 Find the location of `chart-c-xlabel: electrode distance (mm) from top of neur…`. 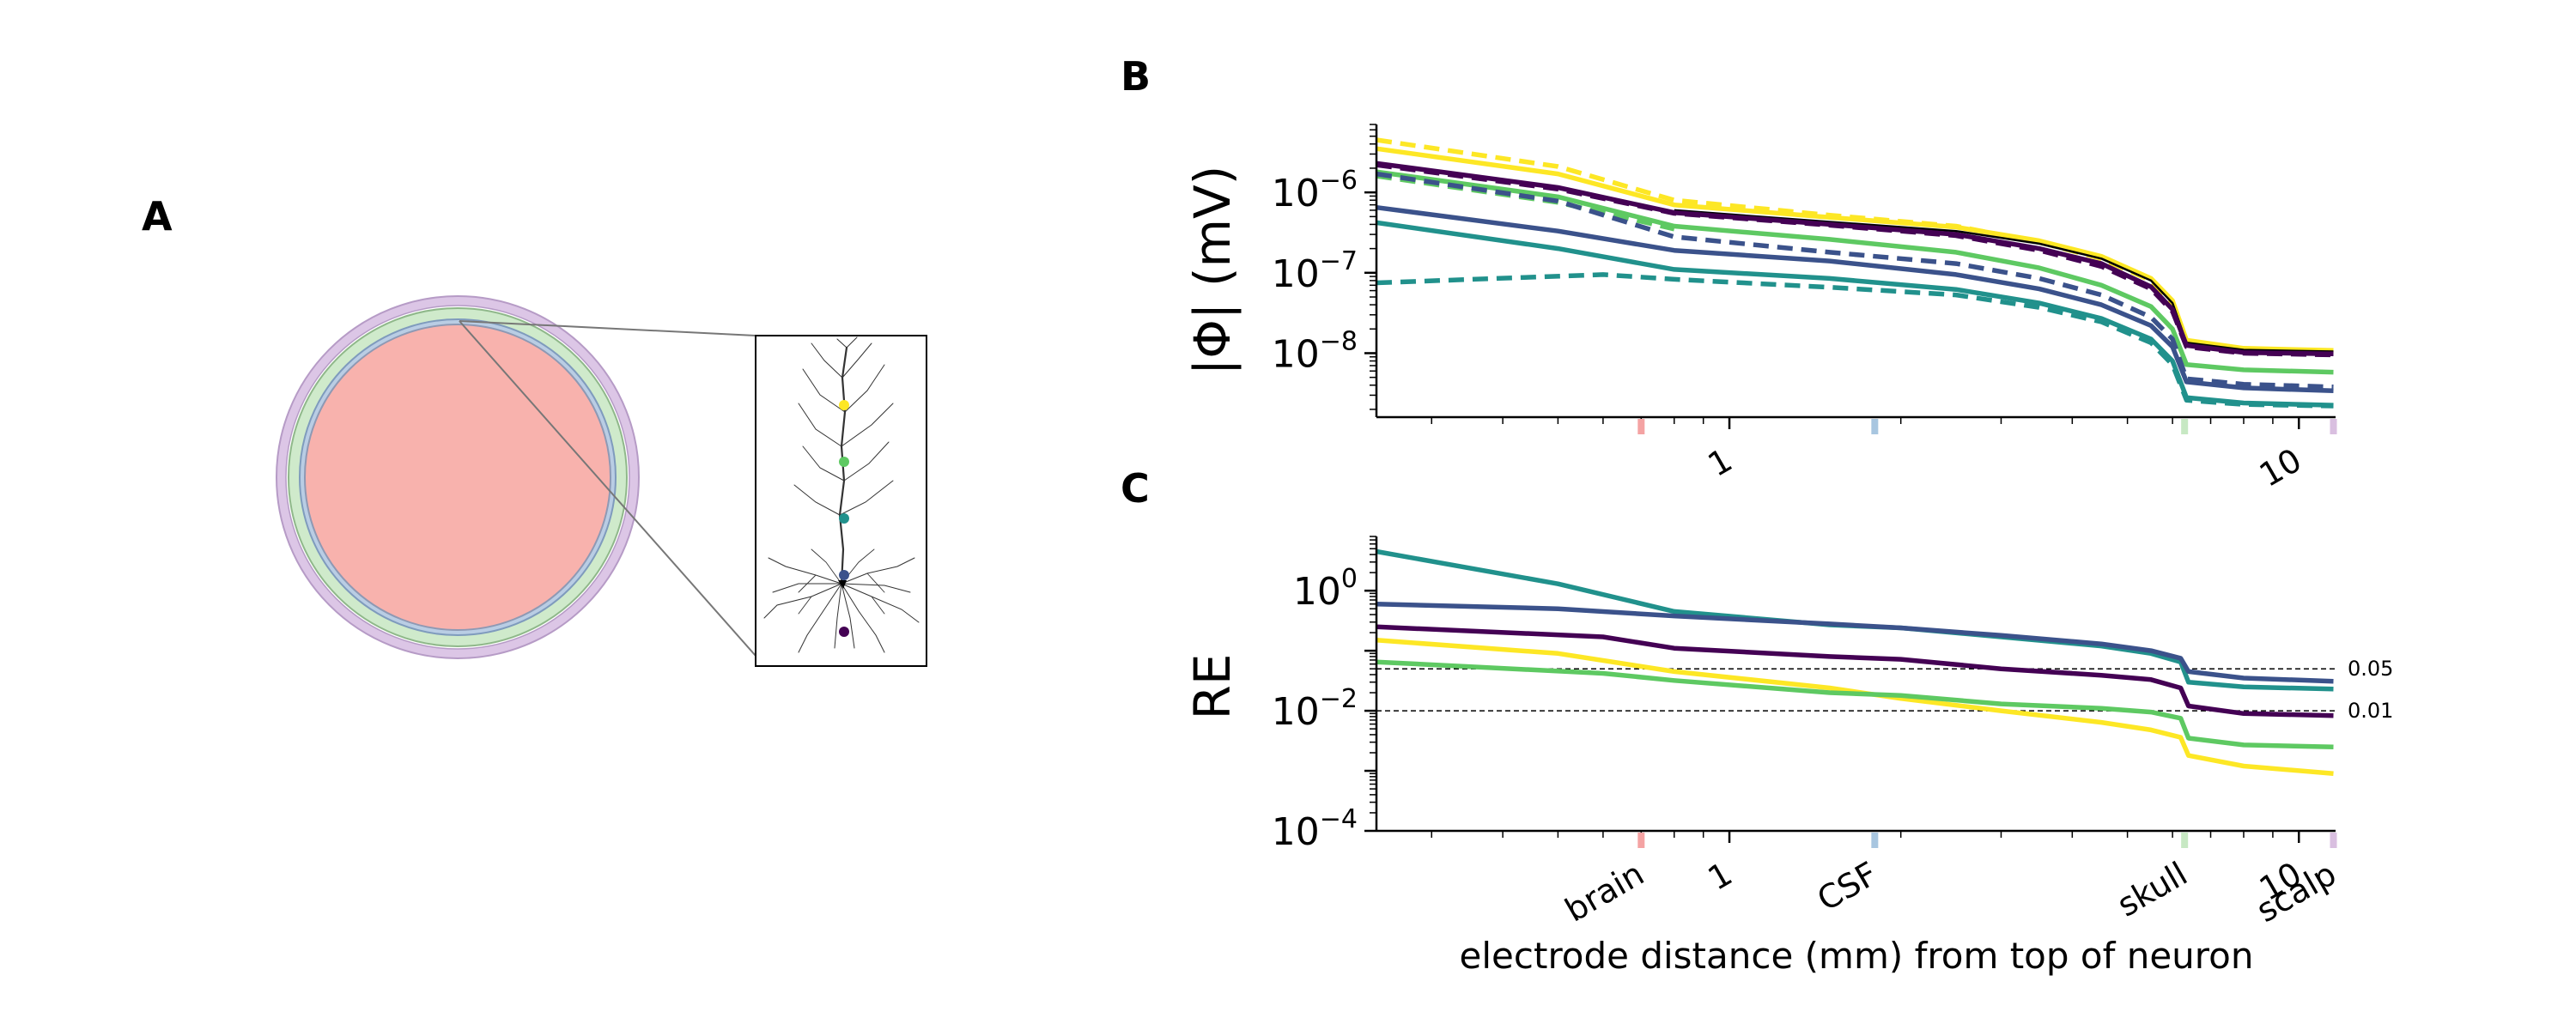

chart-c-xlabel: electrode distance (mm) from top of neur… is located at coordinates (1857, 956).